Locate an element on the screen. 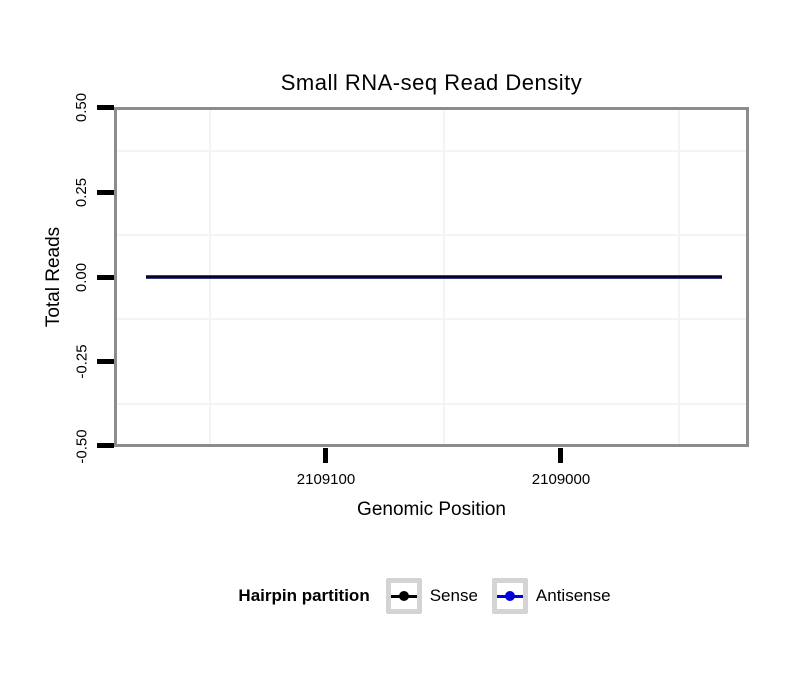 The image size is (810, 690). y-axis-title: Total Reads is located at coordinates (53, 277).